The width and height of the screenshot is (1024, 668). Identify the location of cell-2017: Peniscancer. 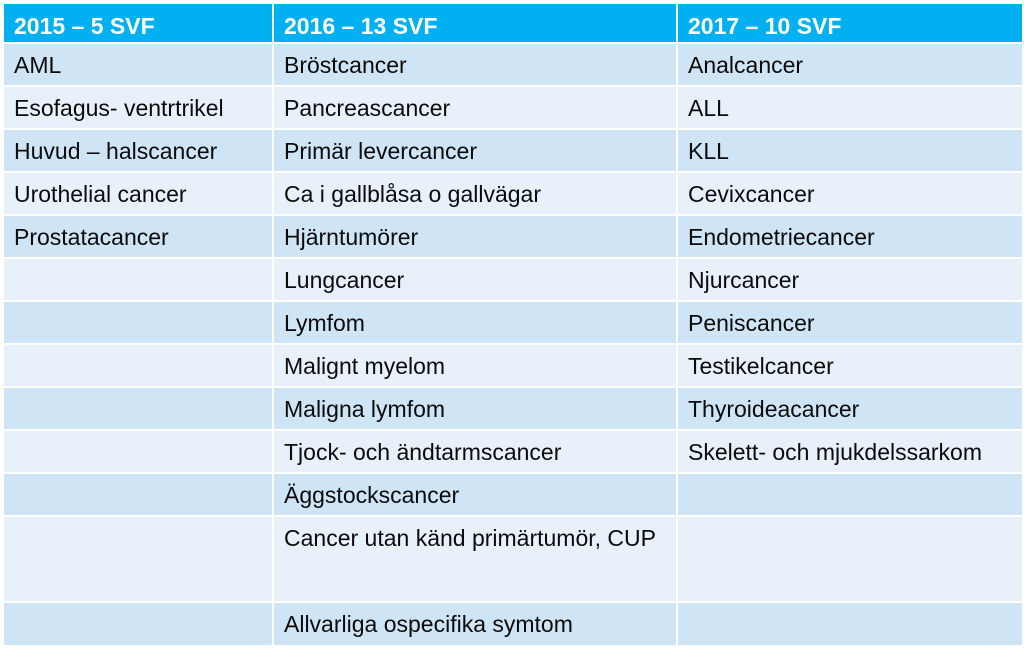
(850, 322).